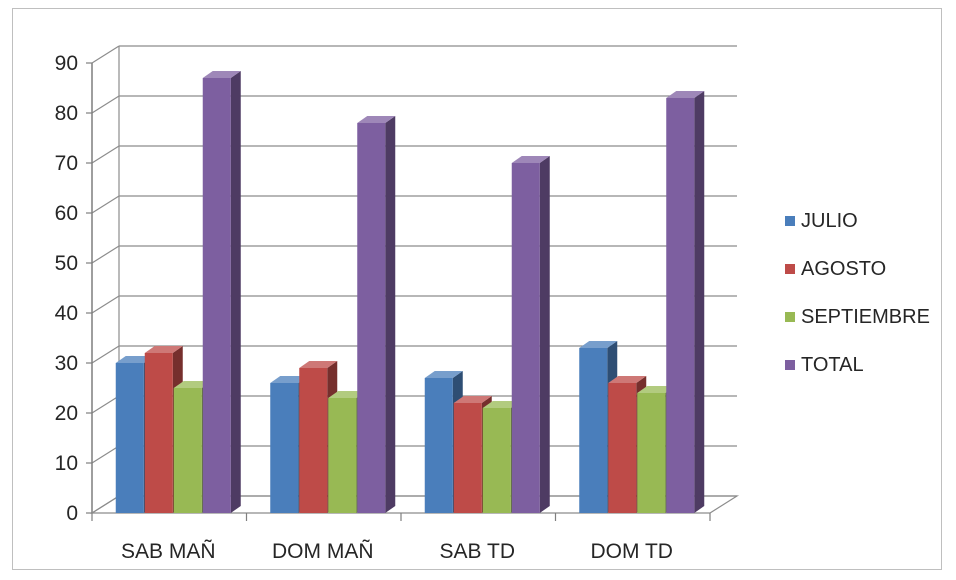 This screenshot has width=956, height=580. I want to click on x-tick-label: DOM MAÑ, so click(323, 551).